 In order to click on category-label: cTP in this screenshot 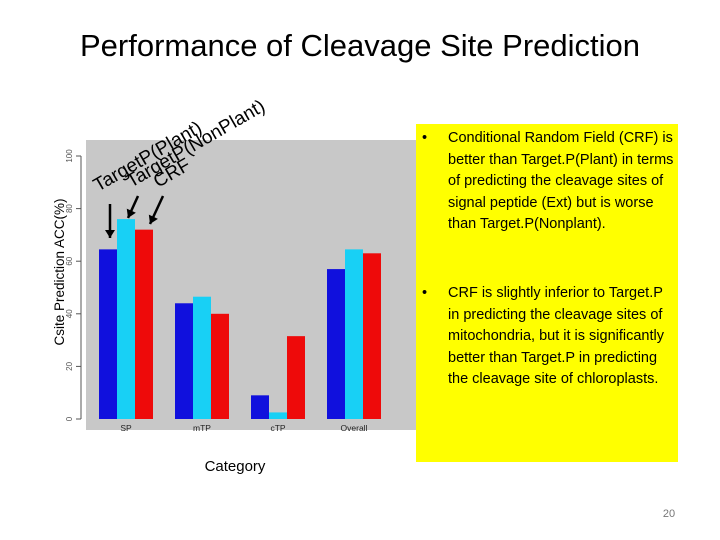, I will do `click(277, 428)`.